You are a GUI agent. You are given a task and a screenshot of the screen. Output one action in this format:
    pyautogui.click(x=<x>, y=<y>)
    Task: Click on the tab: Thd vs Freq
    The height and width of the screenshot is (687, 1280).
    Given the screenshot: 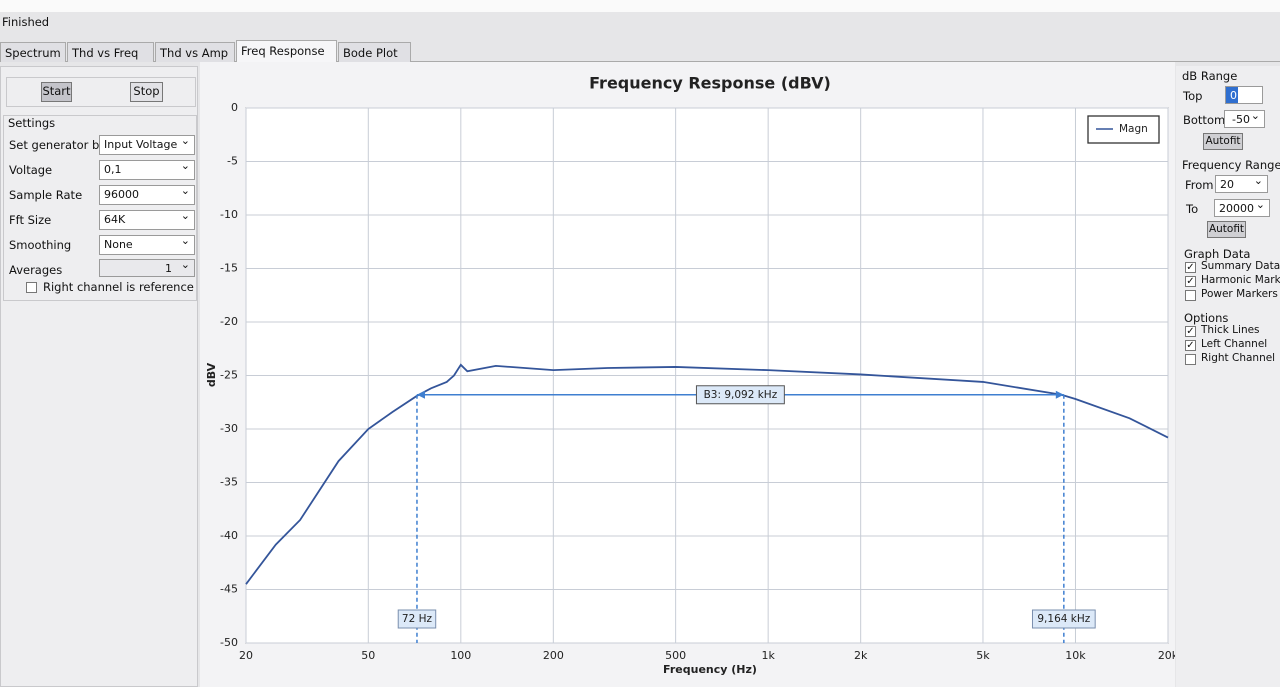 What is the action you would take?
    pyautogui.click(x=110, y=52)
    